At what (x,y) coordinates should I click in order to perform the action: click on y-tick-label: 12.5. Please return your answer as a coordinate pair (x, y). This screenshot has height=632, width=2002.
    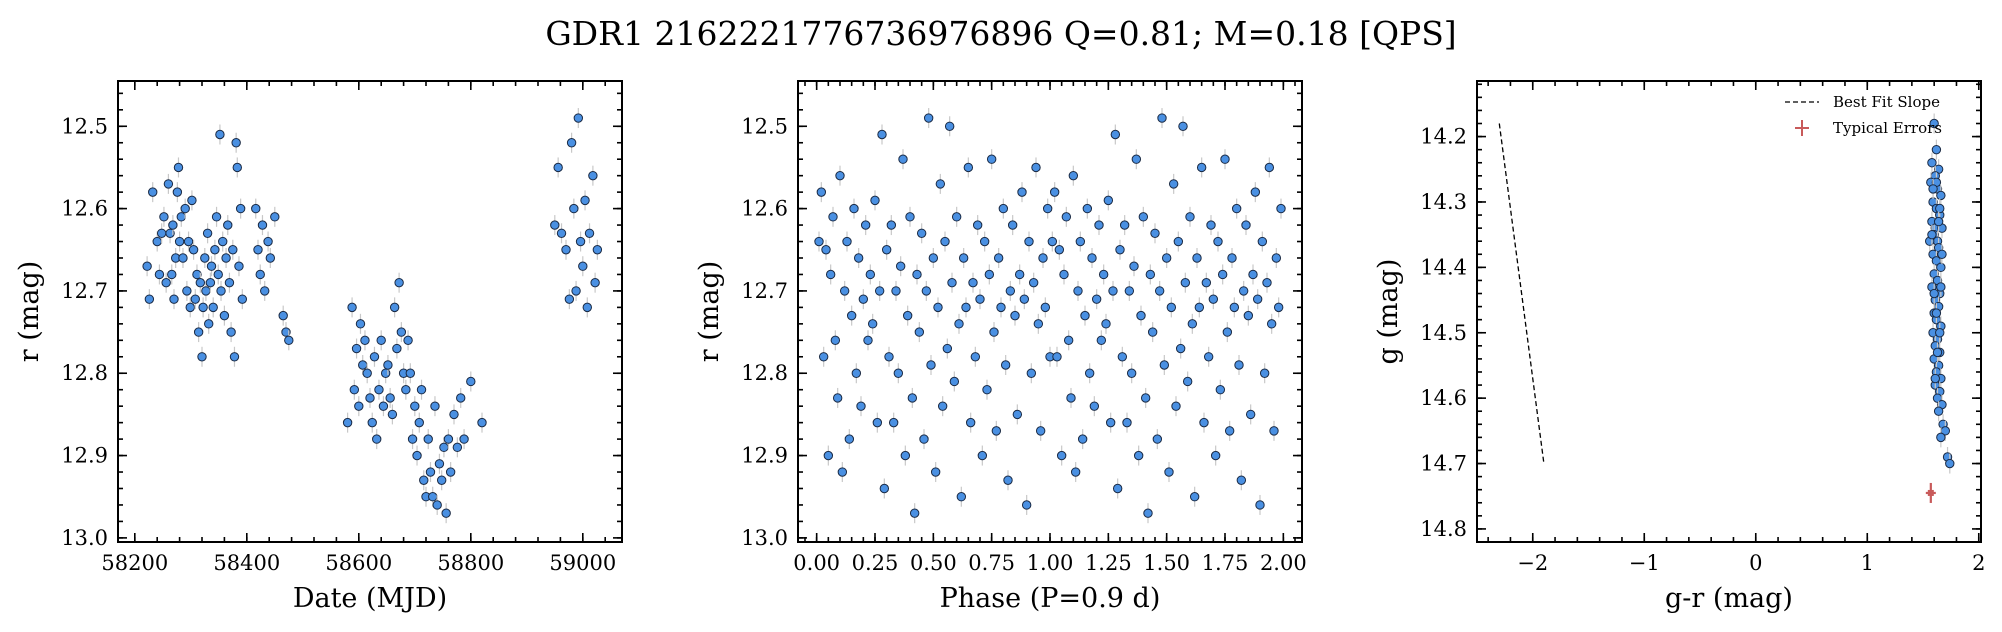
    Looking at the image, I should click on (764, 126).